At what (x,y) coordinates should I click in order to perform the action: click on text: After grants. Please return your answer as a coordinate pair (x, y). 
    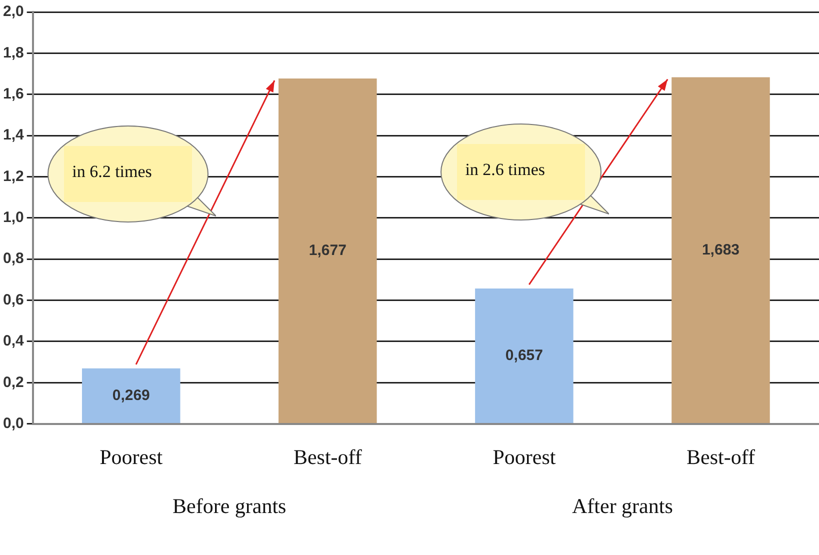
    Looking at the image, I should click on (622, 506).